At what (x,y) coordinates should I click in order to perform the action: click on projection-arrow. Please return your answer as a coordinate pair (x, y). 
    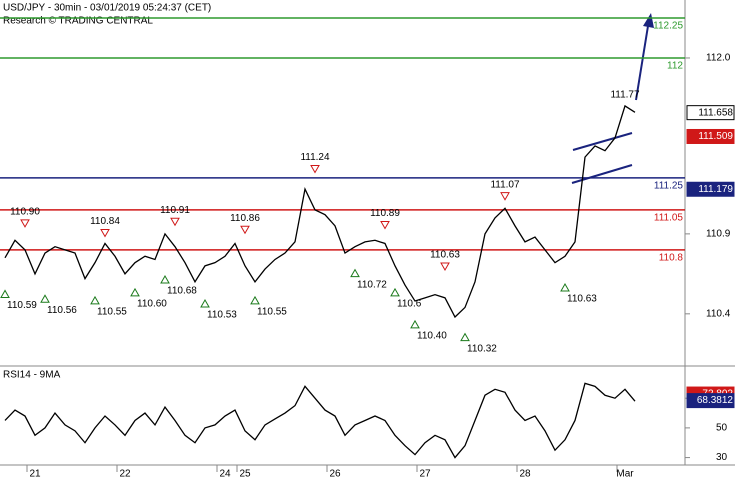
    Looking at the image, I should click on (642, 63).